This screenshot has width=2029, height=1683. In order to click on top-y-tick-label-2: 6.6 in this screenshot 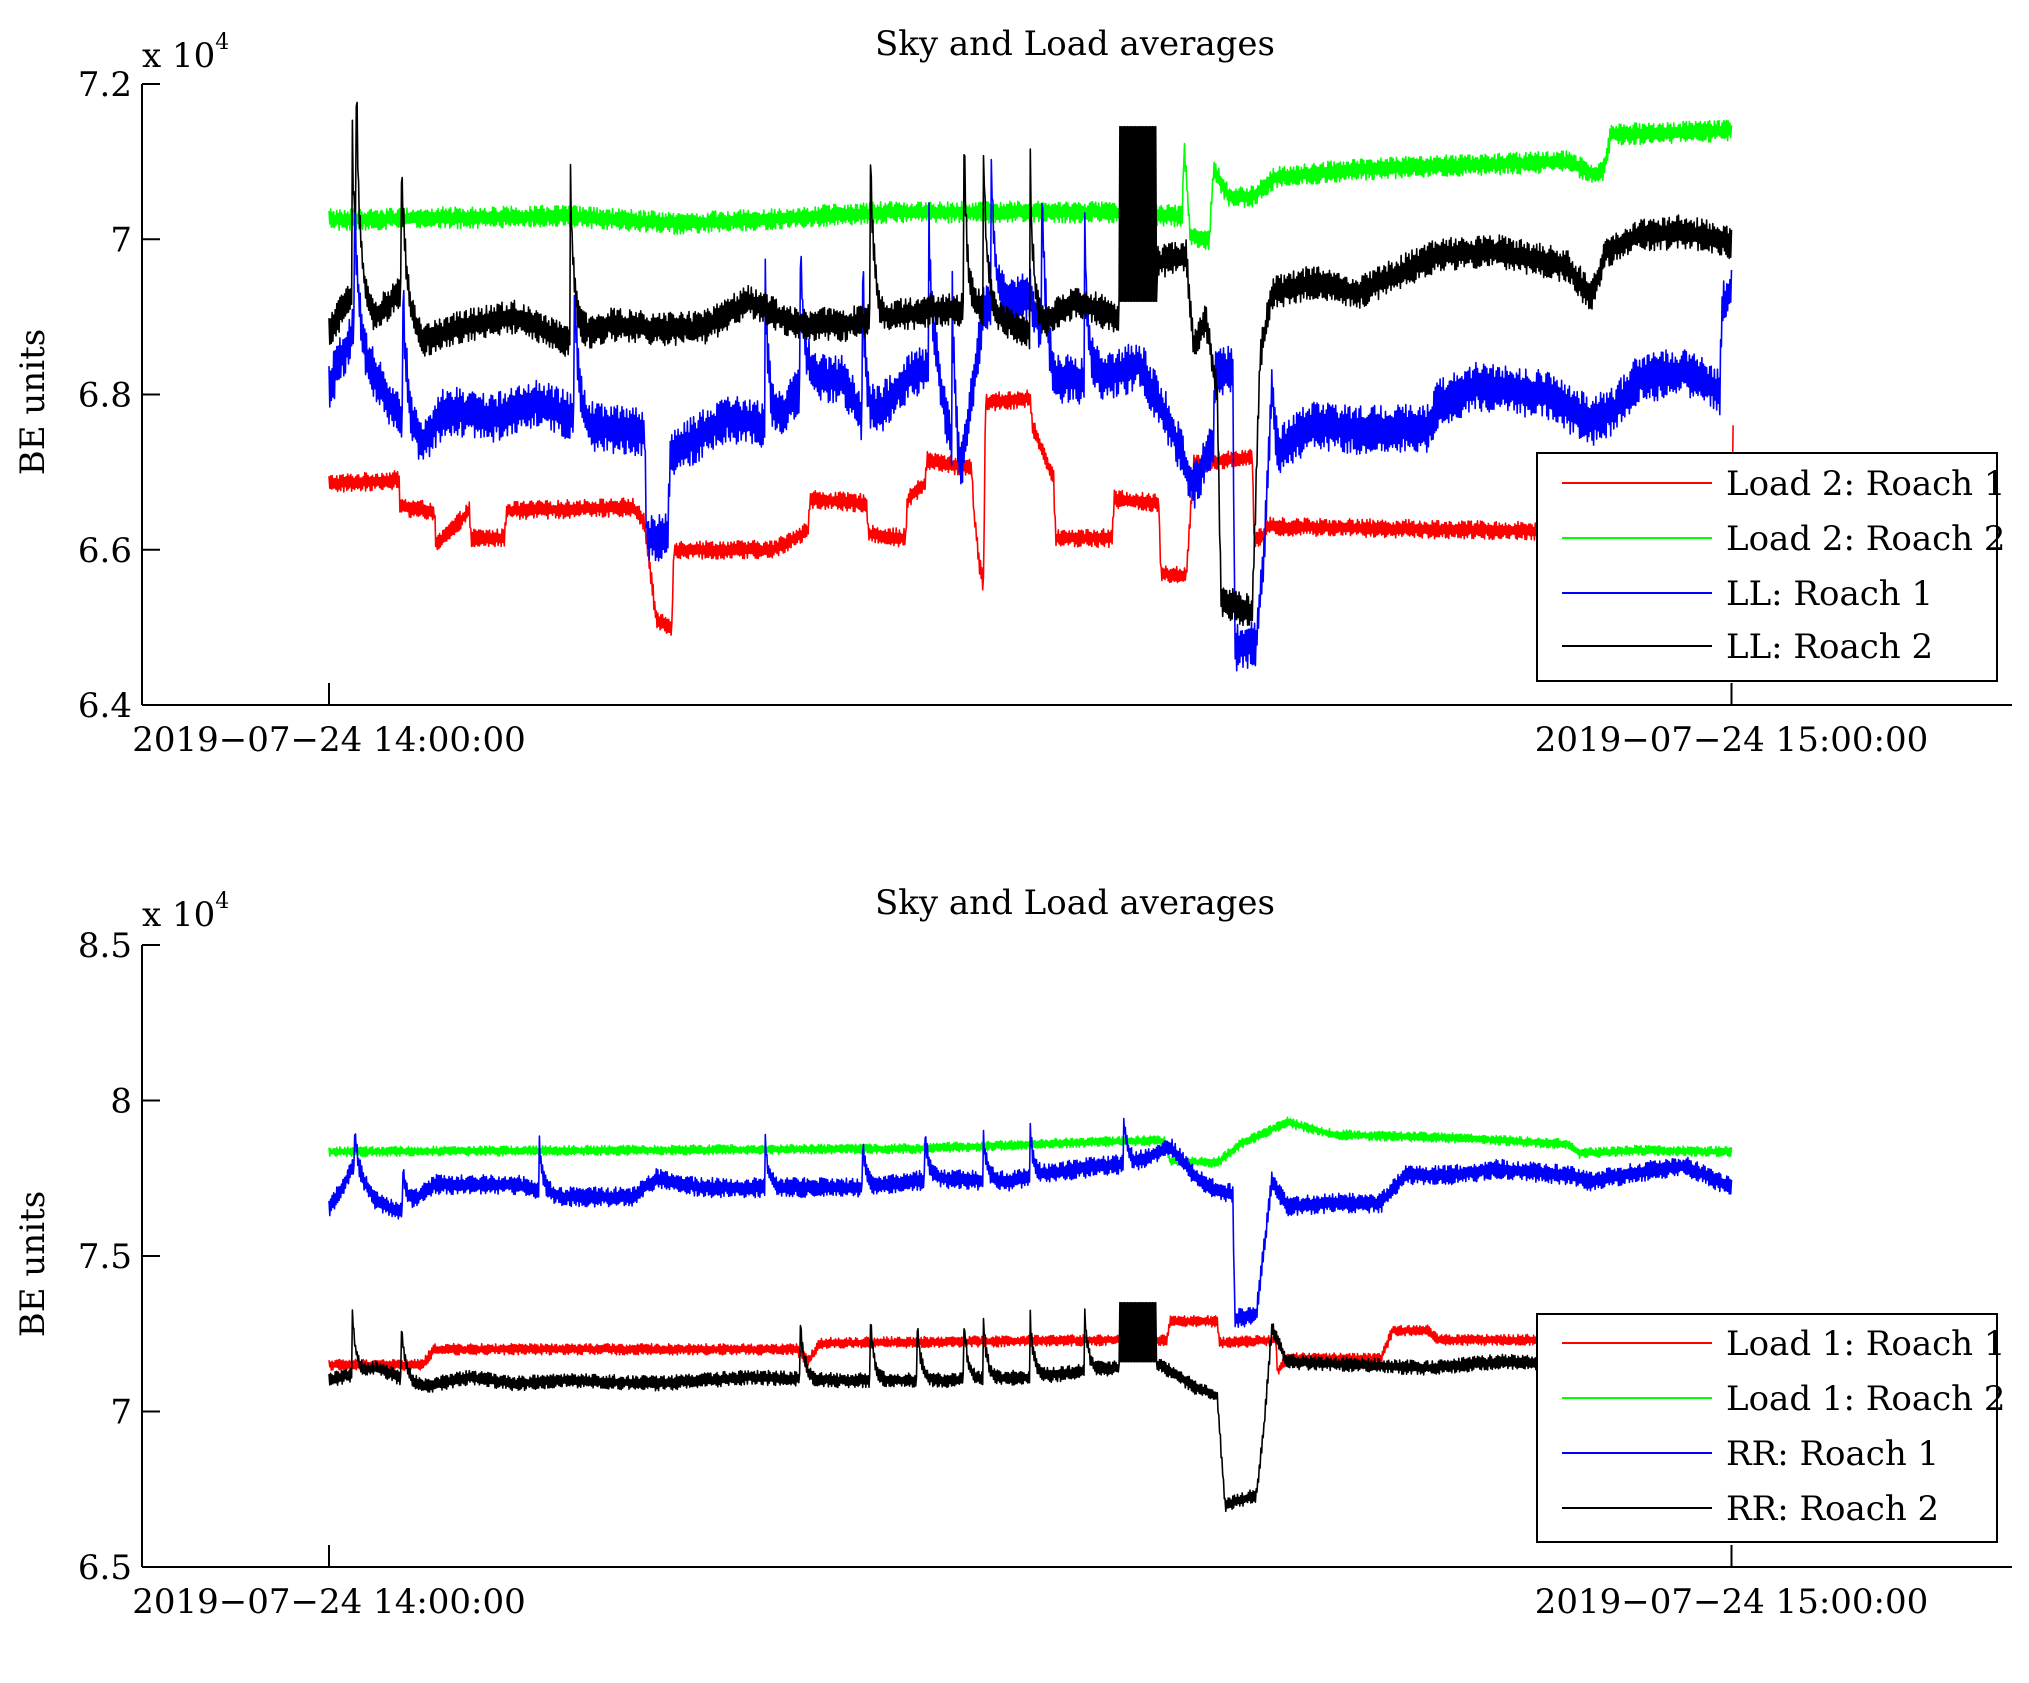, I will do `click(105, 551)`.